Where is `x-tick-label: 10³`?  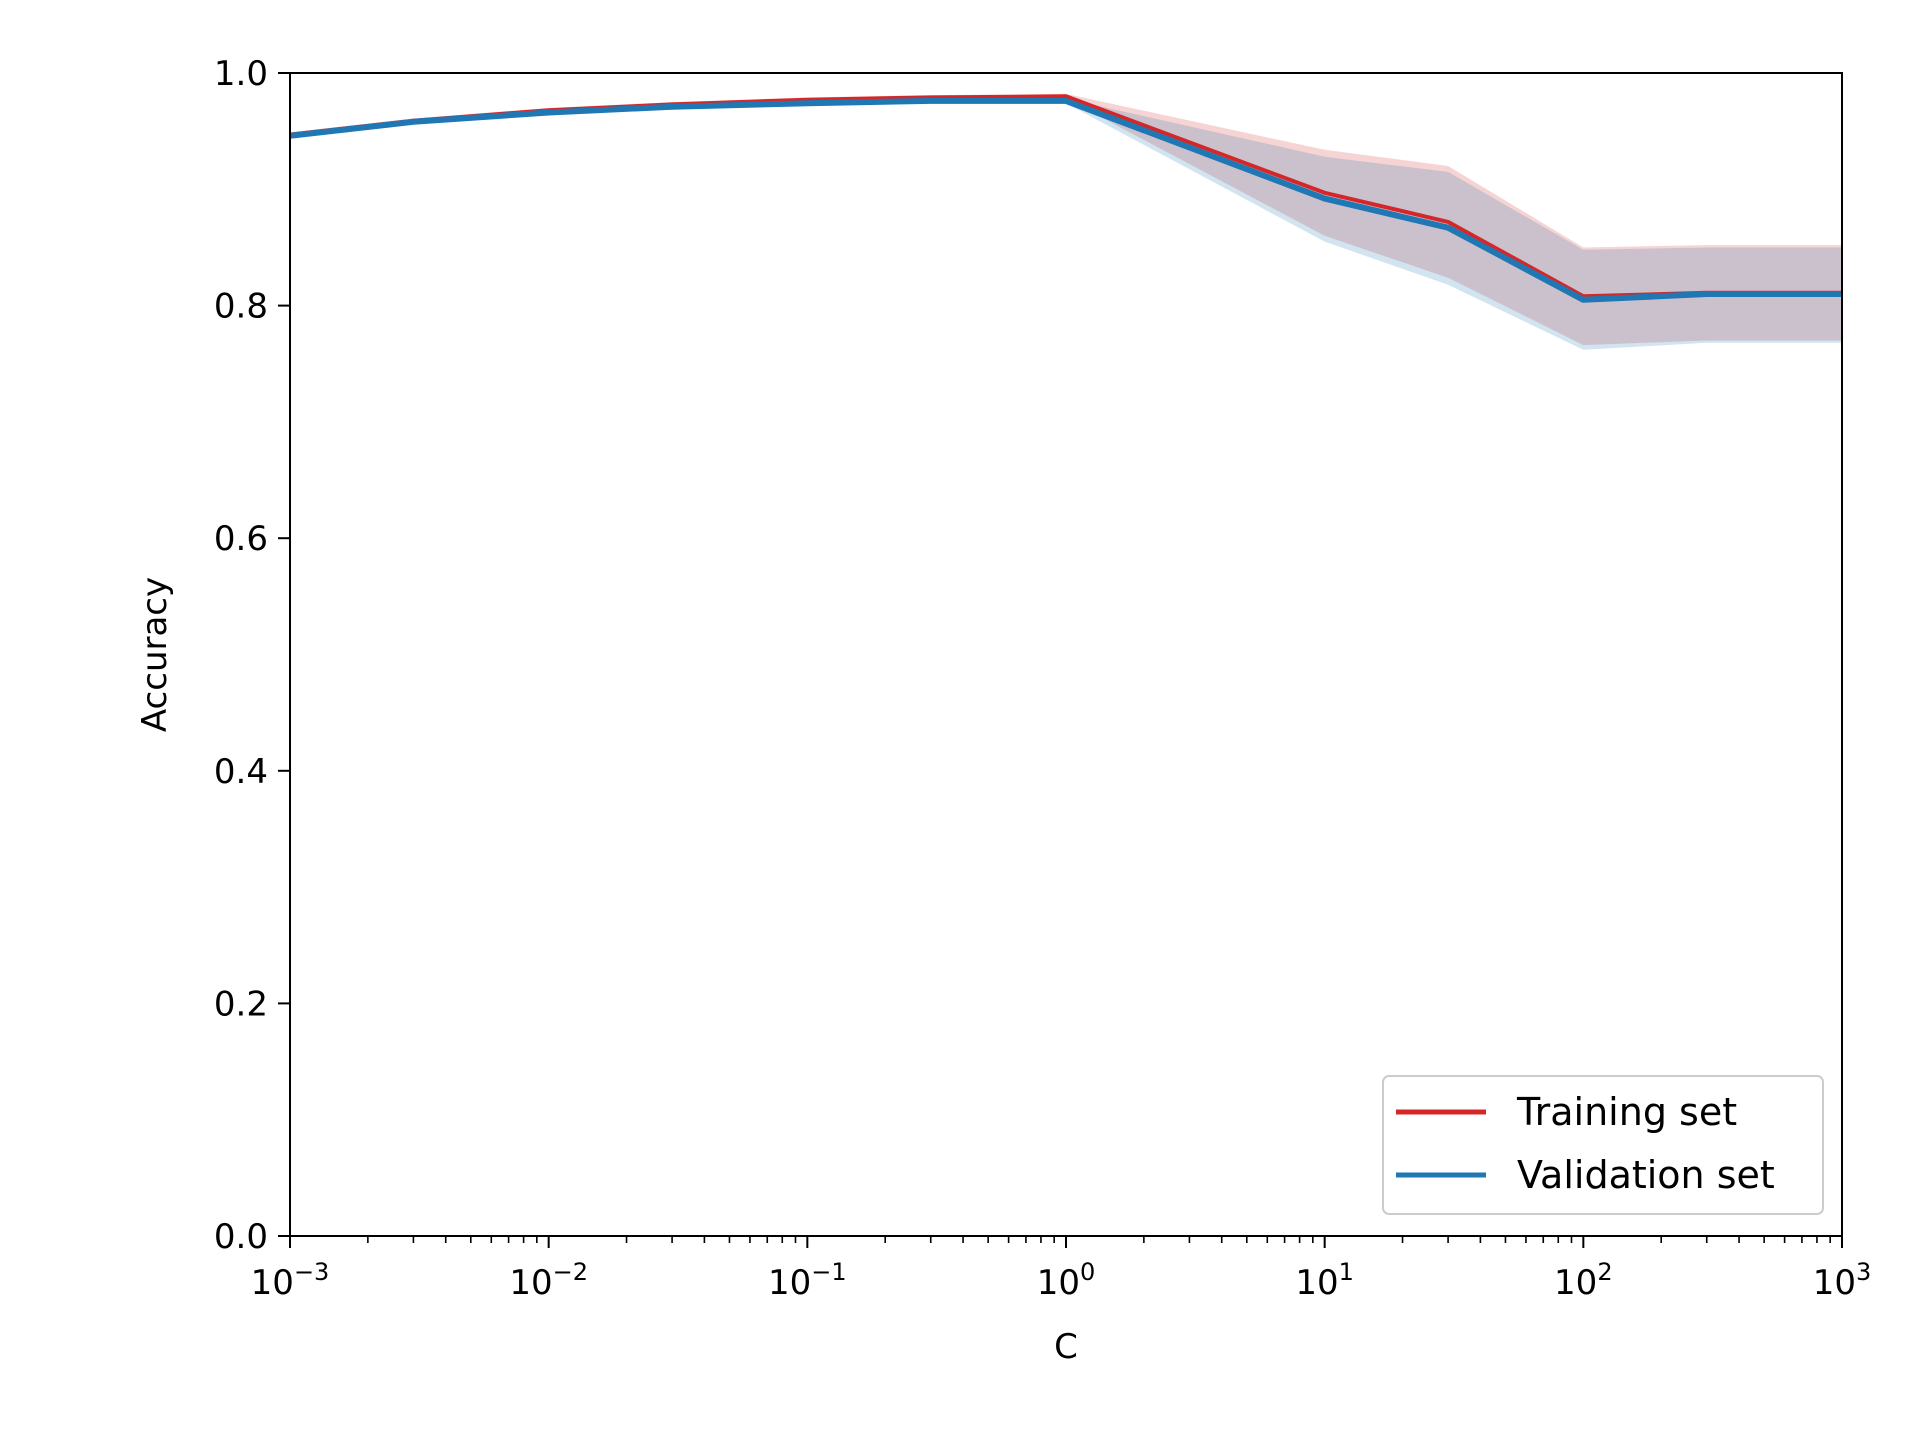
x-tick-label: 10³ is located at coordinates (1842, 1280).